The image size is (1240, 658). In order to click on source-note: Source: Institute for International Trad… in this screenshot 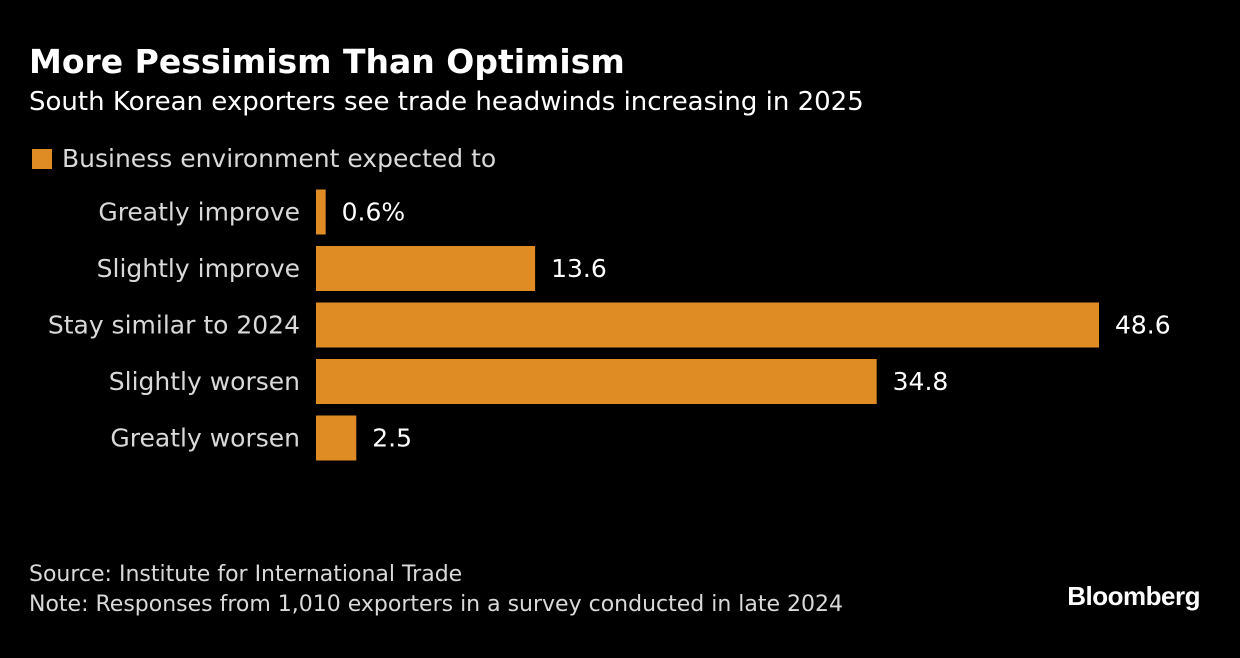, I will do `click(246, 574)`.